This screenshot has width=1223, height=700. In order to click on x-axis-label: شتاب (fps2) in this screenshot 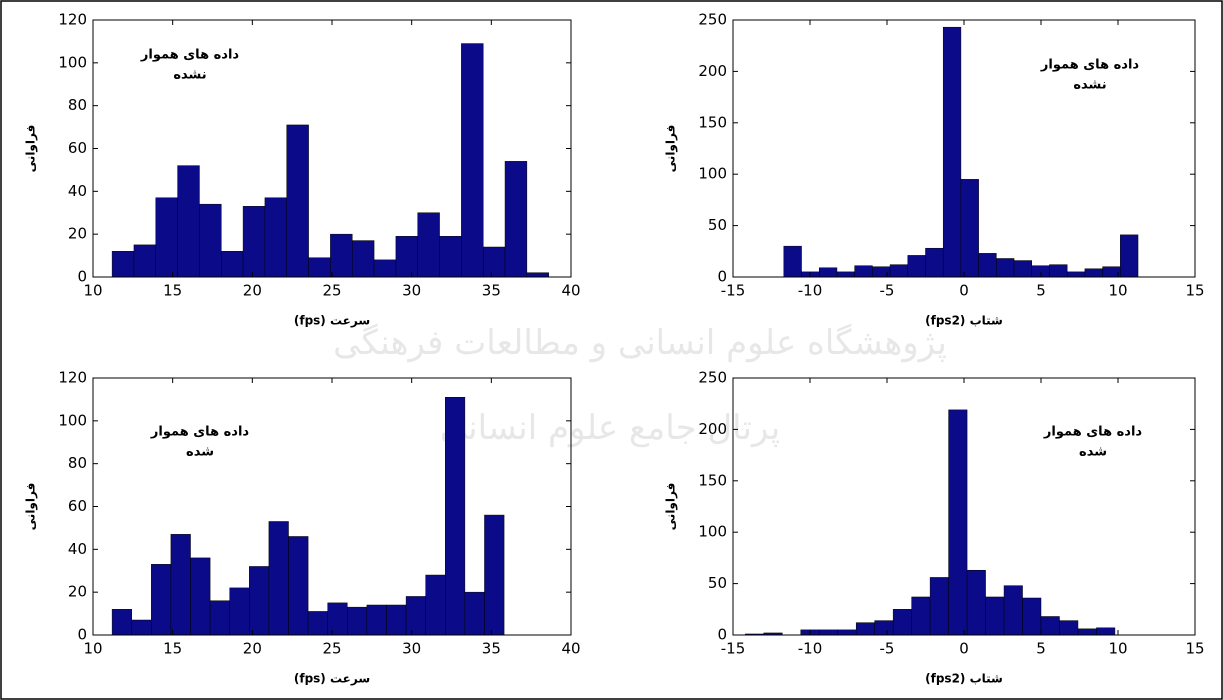, I will do `click(964, 679)`.